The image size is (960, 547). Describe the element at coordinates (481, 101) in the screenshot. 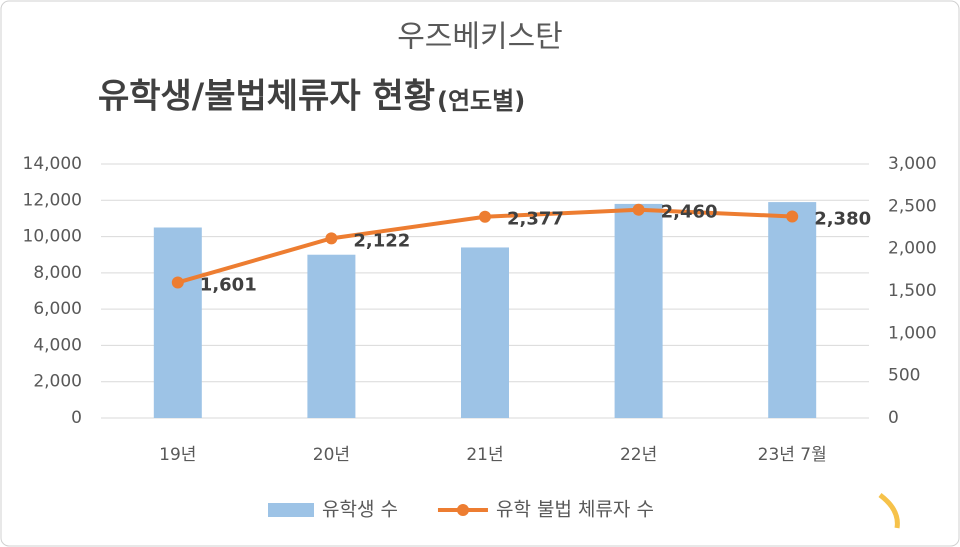

I see `chart-subtitle-note: (연도별)` at that location.